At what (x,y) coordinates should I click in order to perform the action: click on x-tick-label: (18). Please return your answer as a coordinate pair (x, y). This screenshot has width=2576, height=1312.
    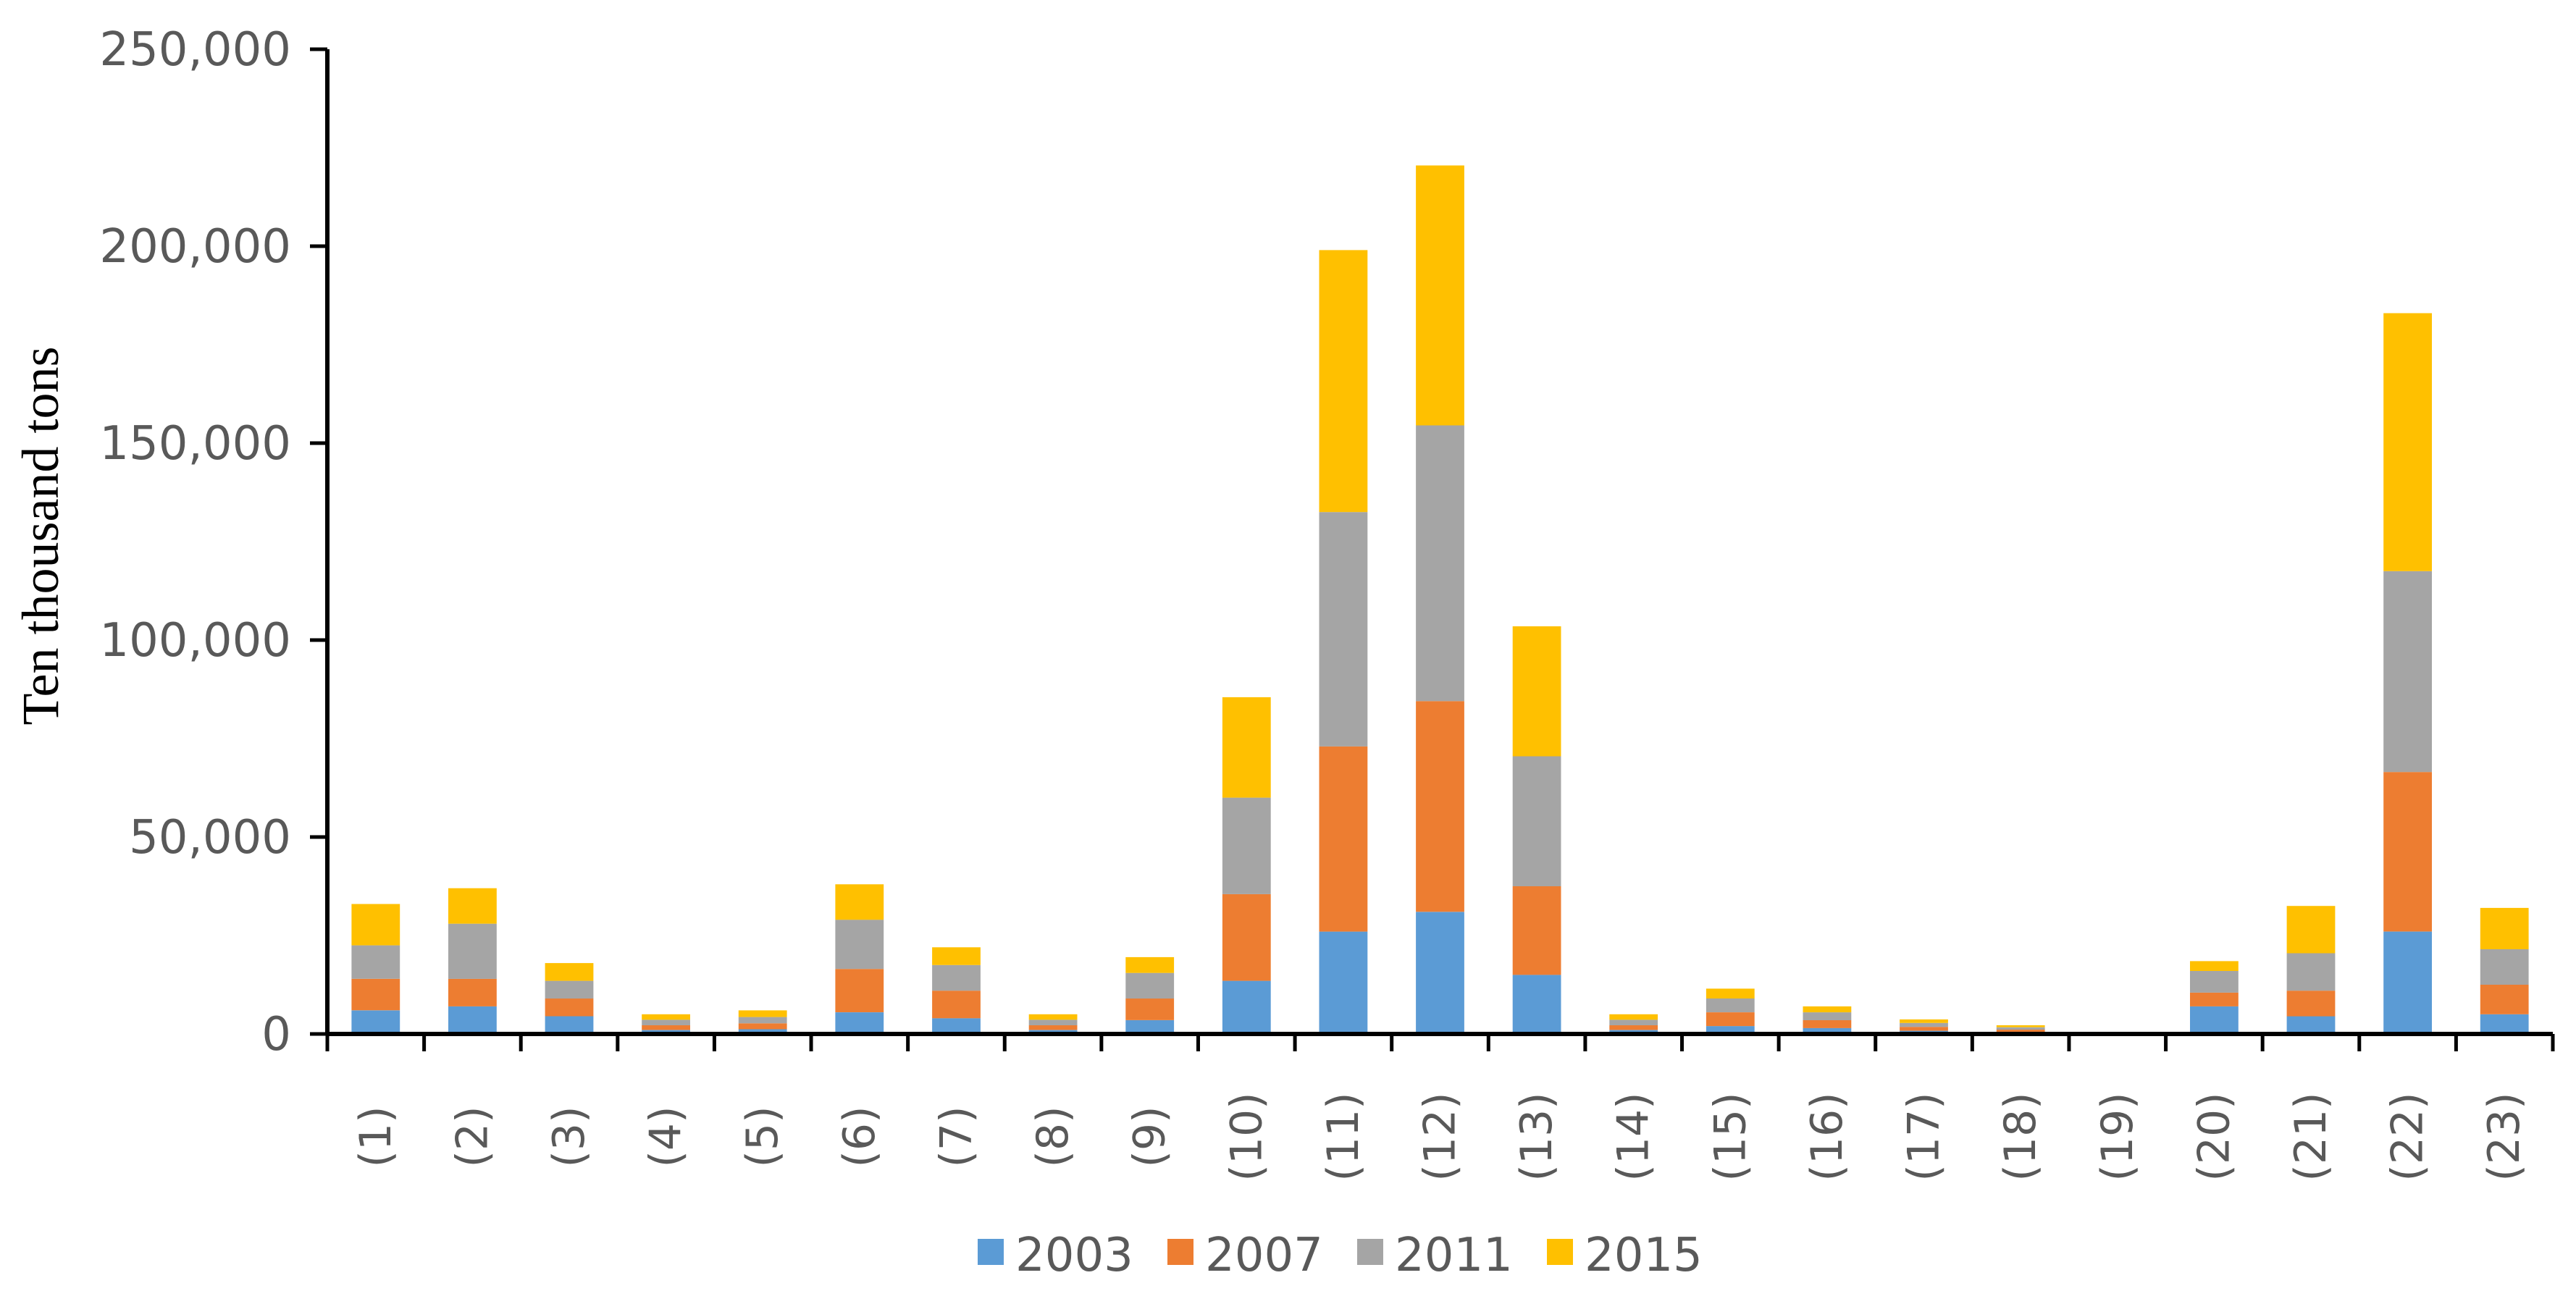
    Looking at the image, I should click on (2020, 1136).